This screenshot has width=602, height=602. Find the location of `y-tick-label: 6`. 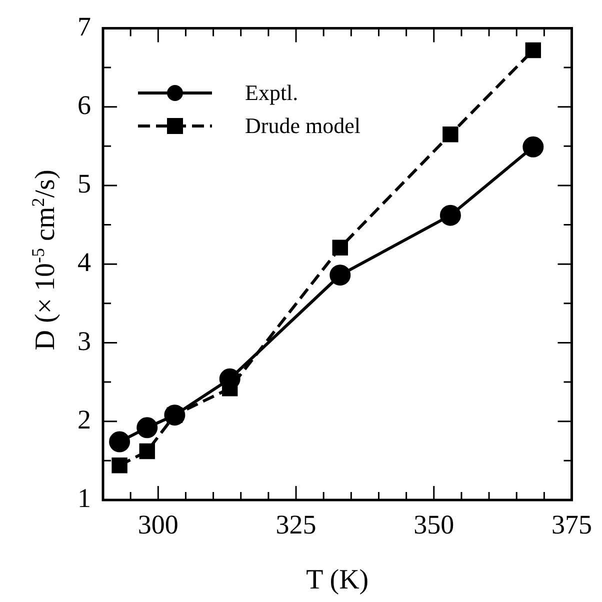

y-tick-label: 6 is located at coordinates (84, 105).